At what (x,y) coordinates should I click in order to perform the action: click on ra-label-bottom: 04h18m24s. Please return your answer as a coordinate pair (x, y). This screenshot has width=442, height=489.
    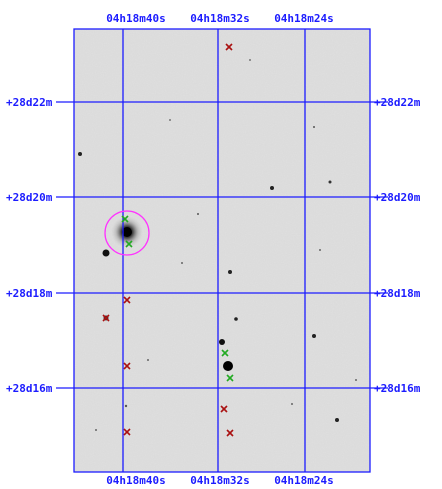
    Looking at the image, I should click on (304, 480).